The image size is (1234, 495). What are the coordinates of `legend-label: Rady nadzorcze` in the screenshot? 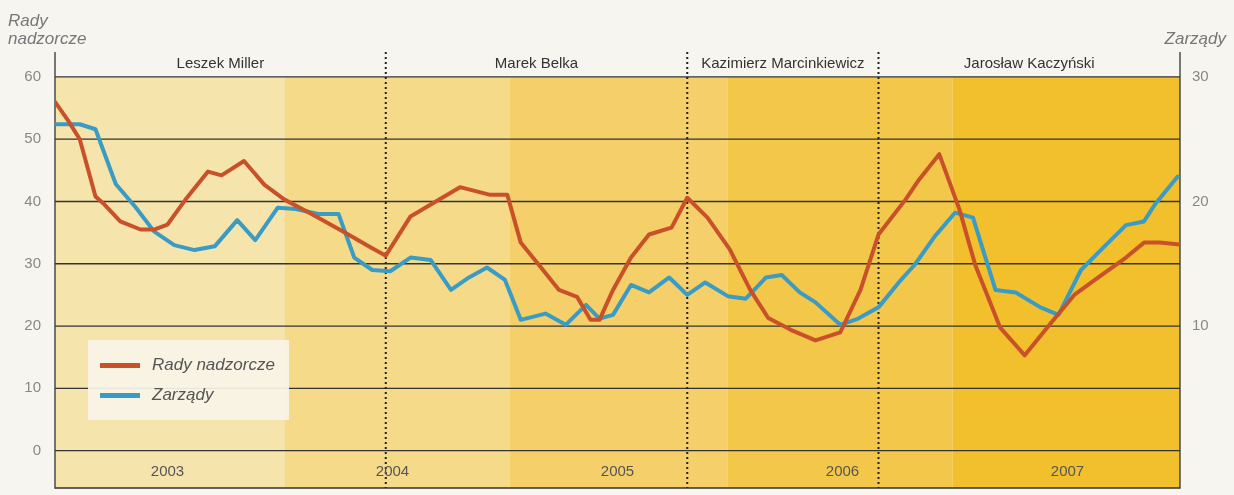 It's located at (213, 365).